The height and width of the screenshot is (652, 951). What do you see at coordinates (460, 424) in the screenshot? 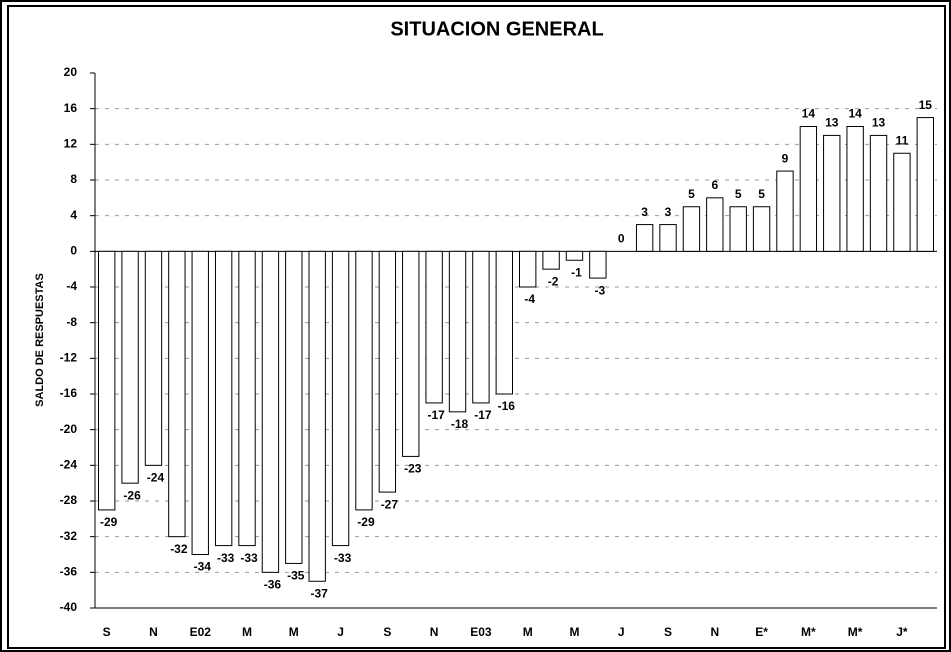
I see `data-label: -18` at bounding box center [460, 424].